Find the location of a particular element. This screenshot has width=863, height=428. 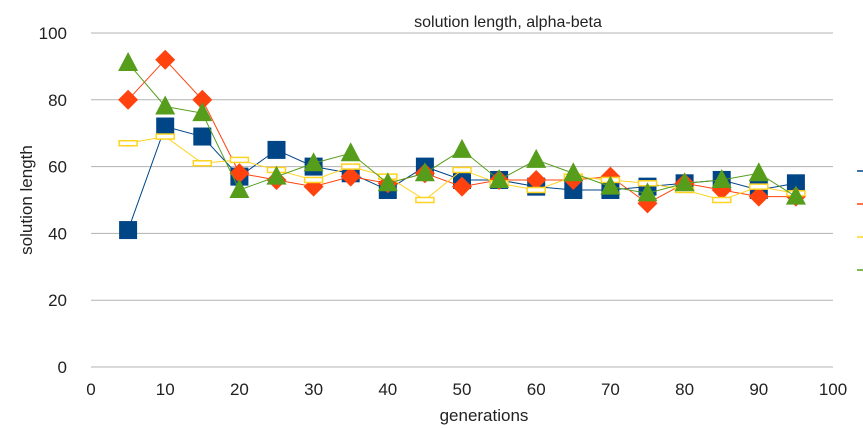

x-tick-label: 60 is located at coordinates (536, 389).